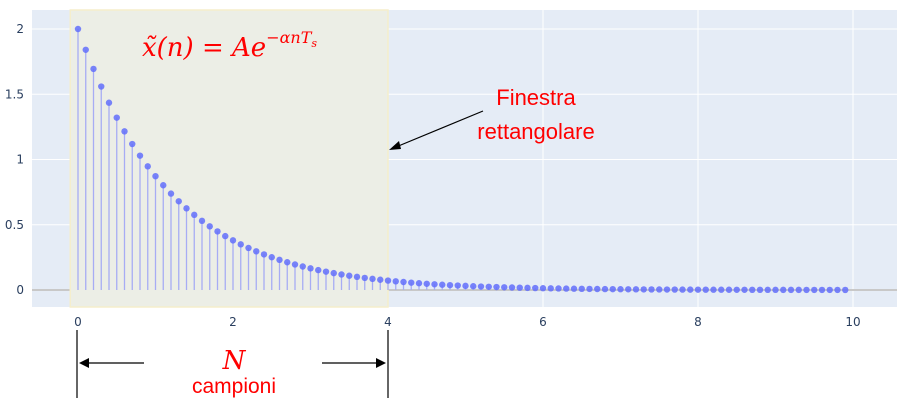 Image resolution: width=897 pixels, height=413 pixels. Describe the element at coordinates (14, 159) in the screenshot. I see `y-axis-ticks: 0 0.5 1 1.5 2` at that location.